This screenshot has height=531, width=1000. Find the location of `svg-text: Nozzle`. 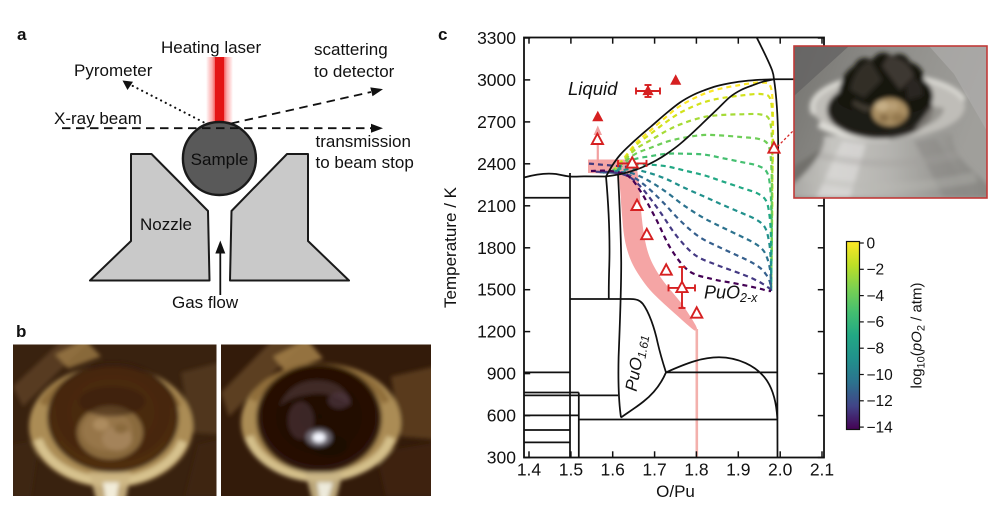

svg-text: Nozzle is located at coordinates (166, 224).